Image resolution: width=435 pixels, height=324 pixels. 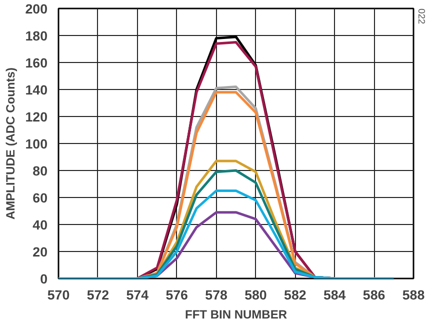 I want to click on y-tick-label: 40, so click(x=40, y=225).